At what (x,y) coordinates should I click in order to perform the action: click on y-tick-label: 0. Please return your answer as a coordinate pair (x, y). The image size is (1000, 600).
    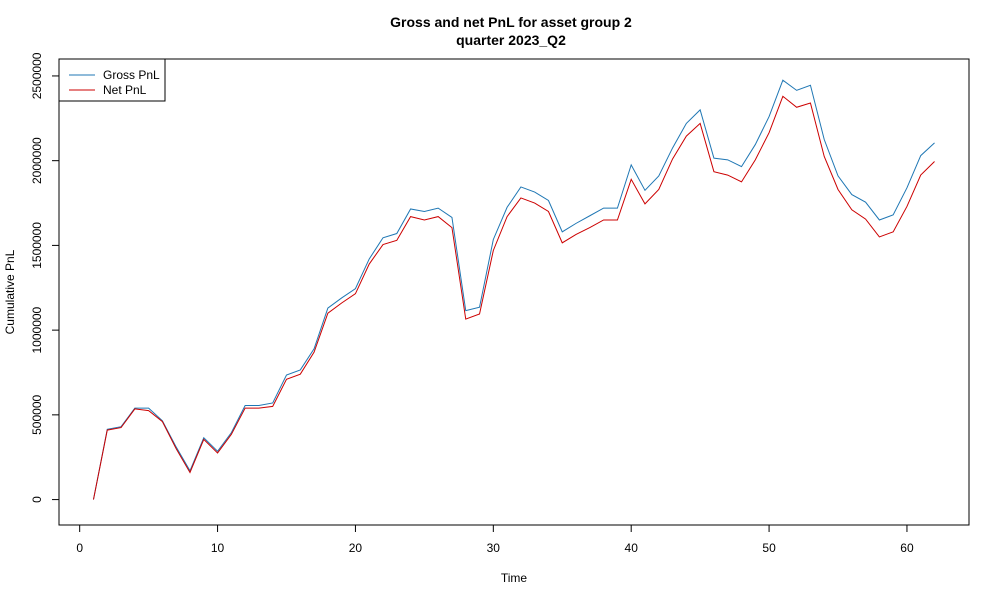
    Looking at the image, I should click on (37, 499).